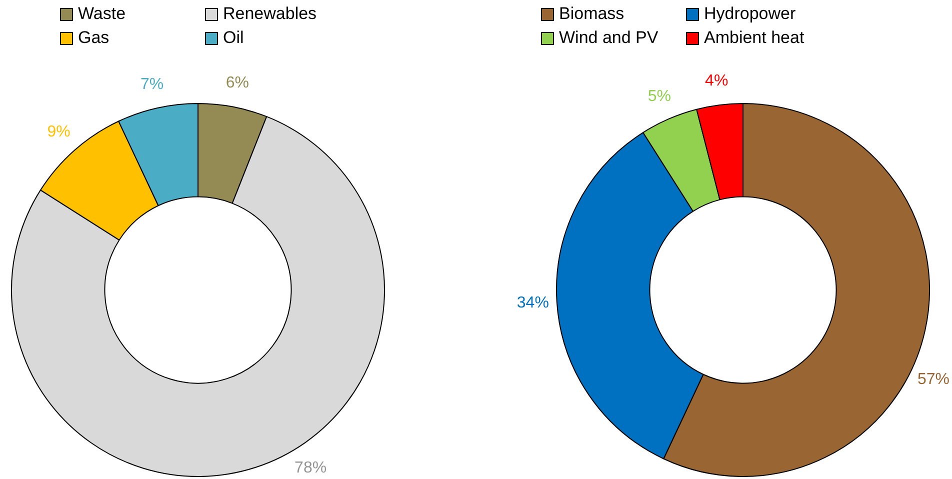 This screenshot has width=952, height=479. Describe the element at coordinates (238, 83) in the screenshot. I see `data-label: 6%` at that location.